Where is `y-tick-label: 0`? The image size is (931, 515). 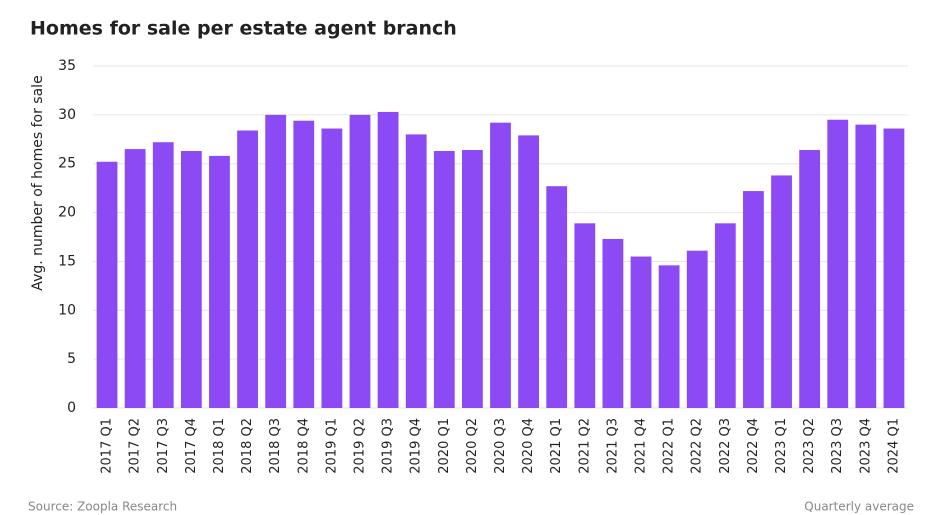
y-tick-label: 0 is located at coordinates (71, 408).